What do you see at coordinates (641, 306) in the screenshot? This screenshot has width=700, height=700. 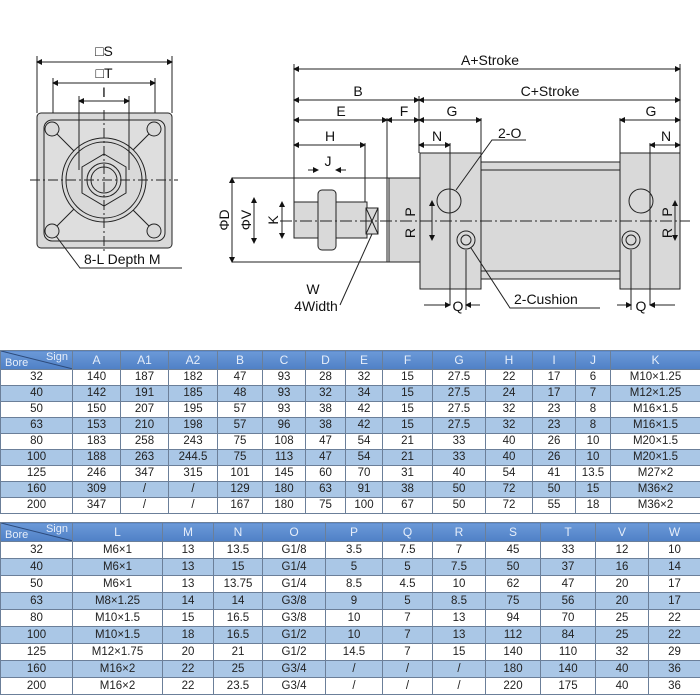 I see `q-right-label: Q` at bounding box center [641, 306].